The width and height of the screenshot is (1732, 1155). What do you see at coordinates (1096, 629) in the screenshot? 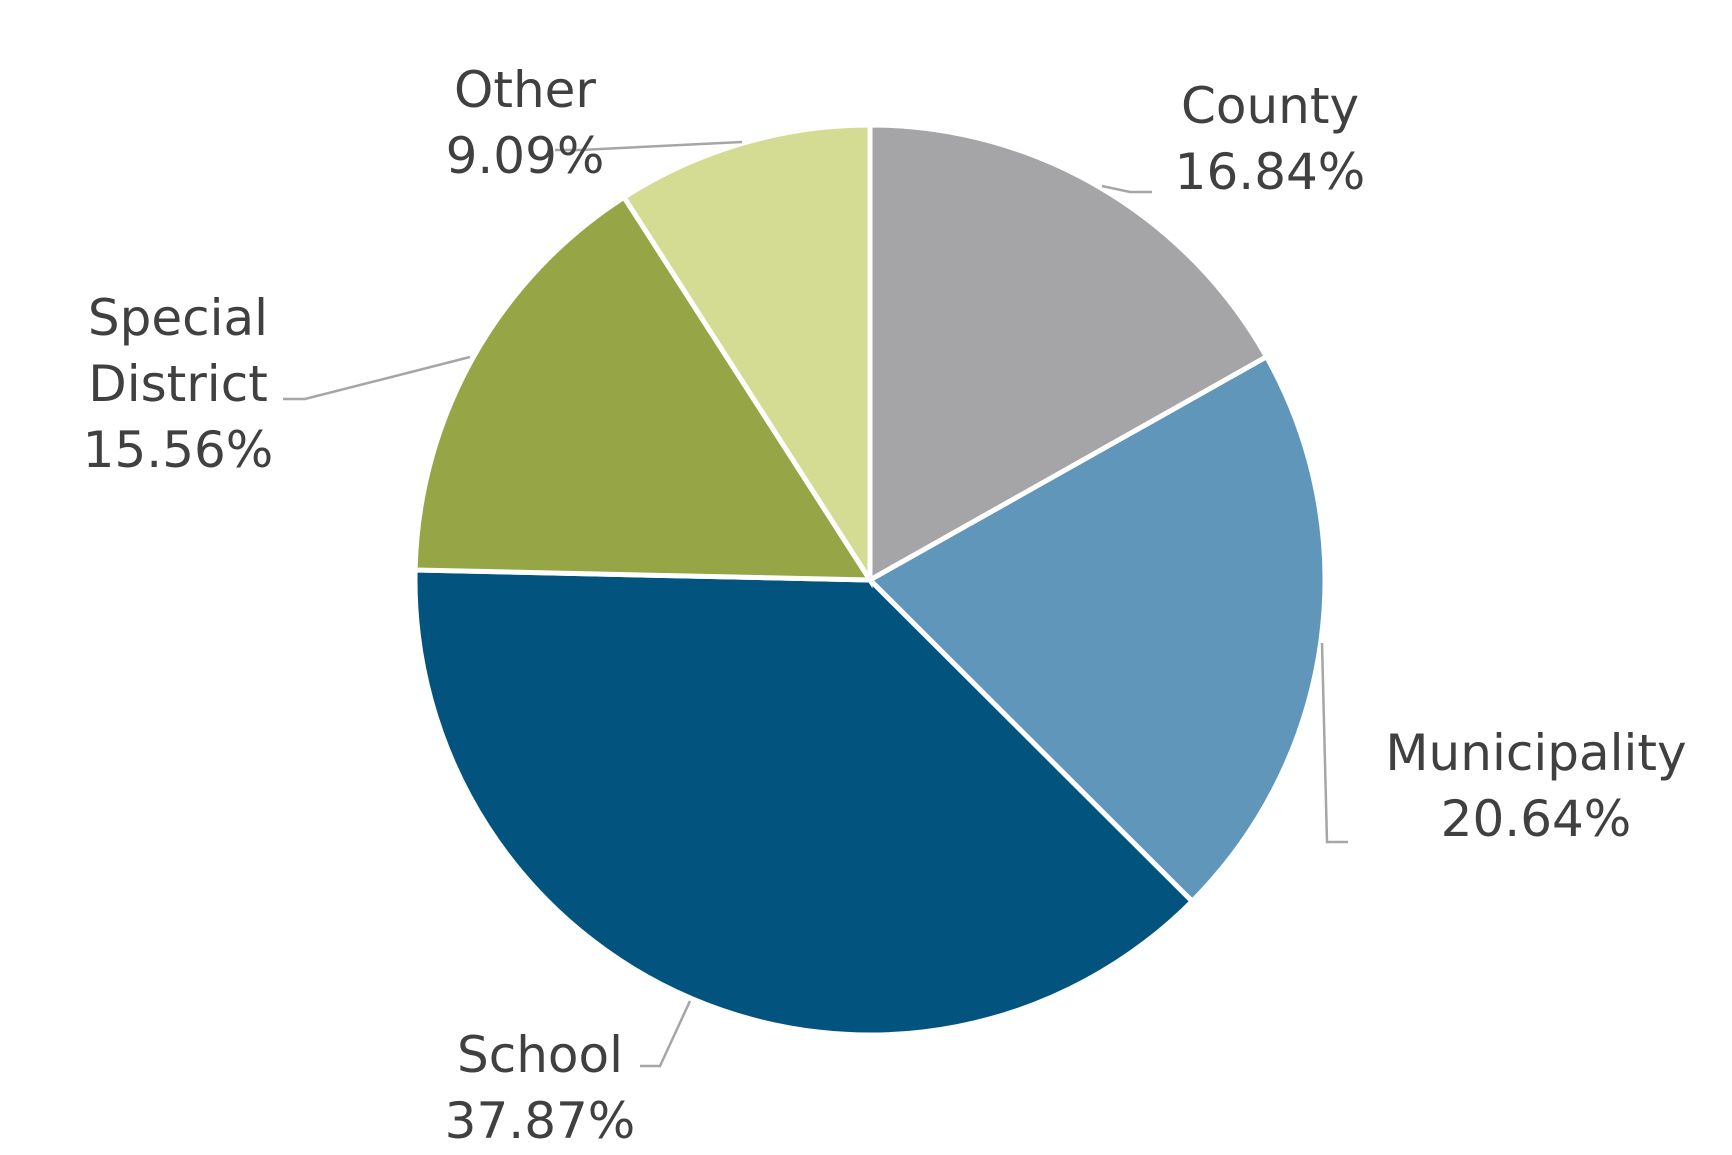
I see `pie-slice-municipality` at bounding box center [1096, 629].